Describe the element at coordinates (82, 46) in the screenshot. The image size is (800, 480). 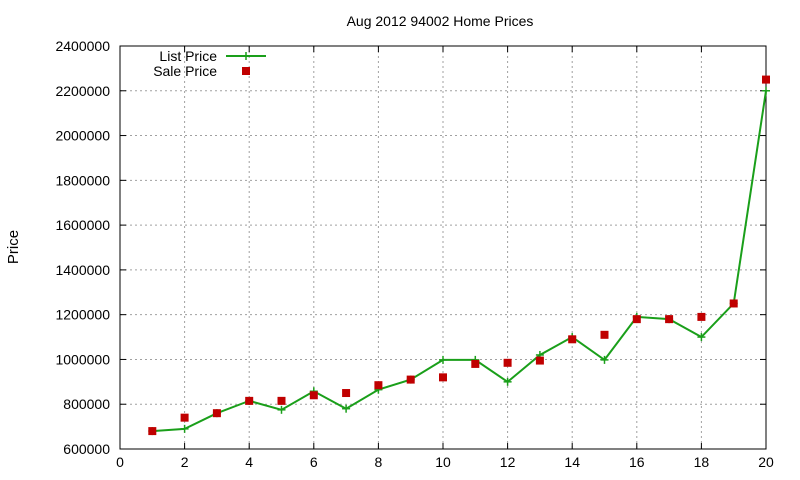
I see `y-tick-label: 2400000` at that location.